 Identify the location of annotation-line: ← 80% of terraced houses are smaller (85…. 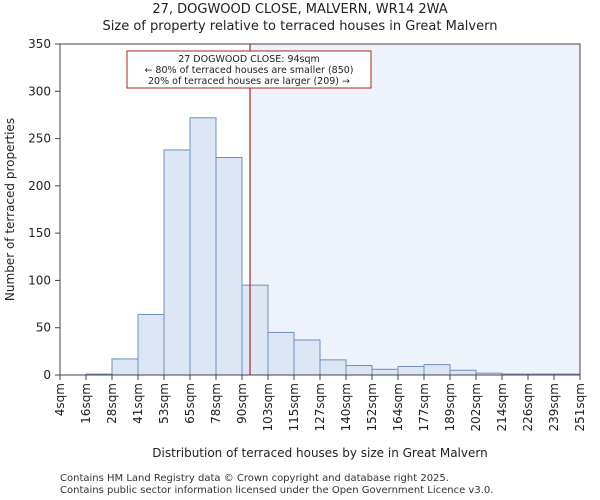
(248, 70).